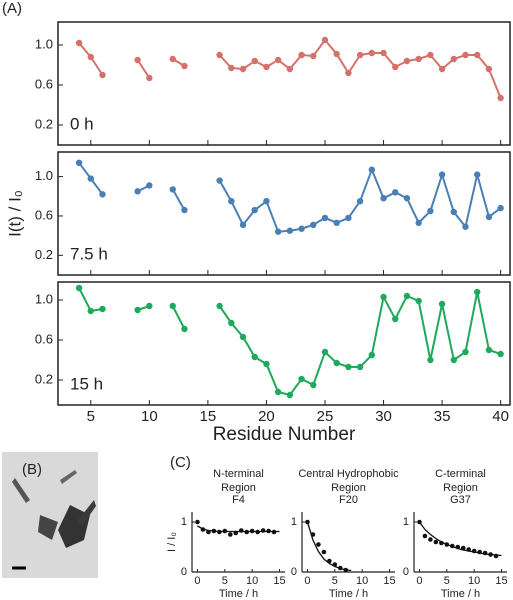  I want to click on x-tick-label: 35, so click(442, 416).